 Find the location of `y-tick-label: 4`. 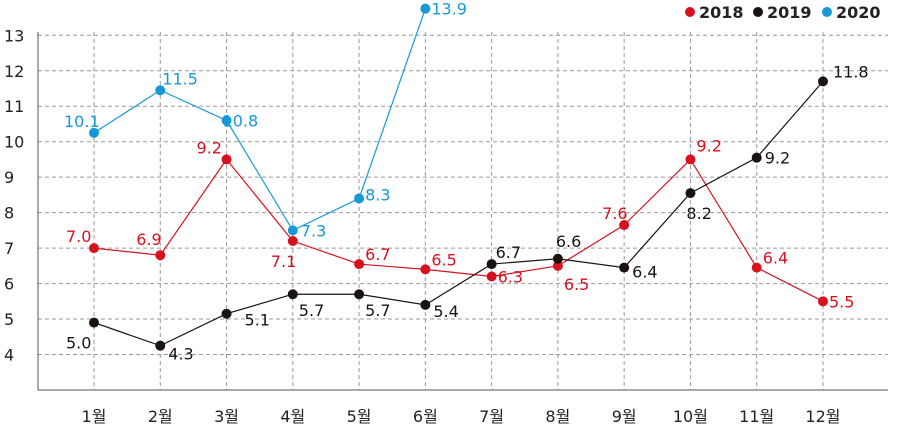

y-tick-label: 4 is located at coordinates (9, 355).